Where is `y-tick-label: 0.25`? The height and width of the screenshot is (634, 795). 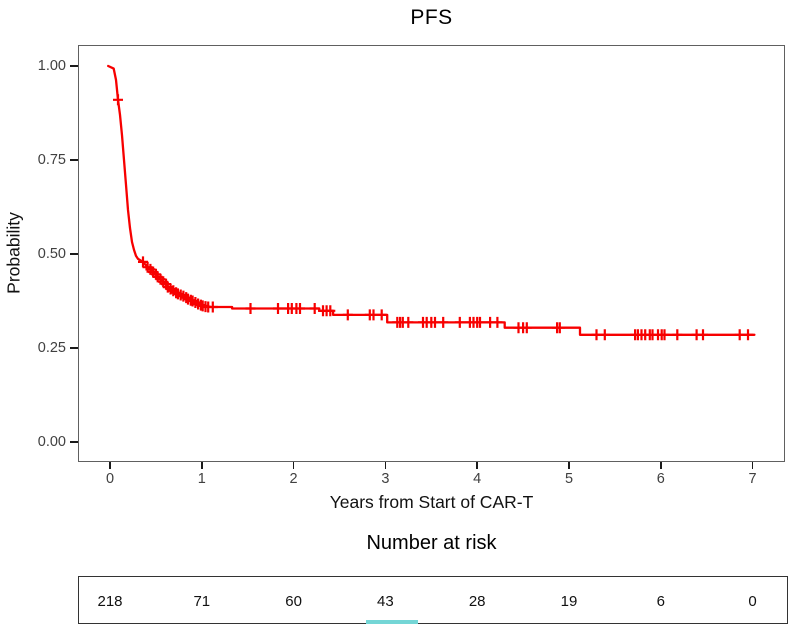
y-tick-label: 0.25 is located at coordinates (51, 347).